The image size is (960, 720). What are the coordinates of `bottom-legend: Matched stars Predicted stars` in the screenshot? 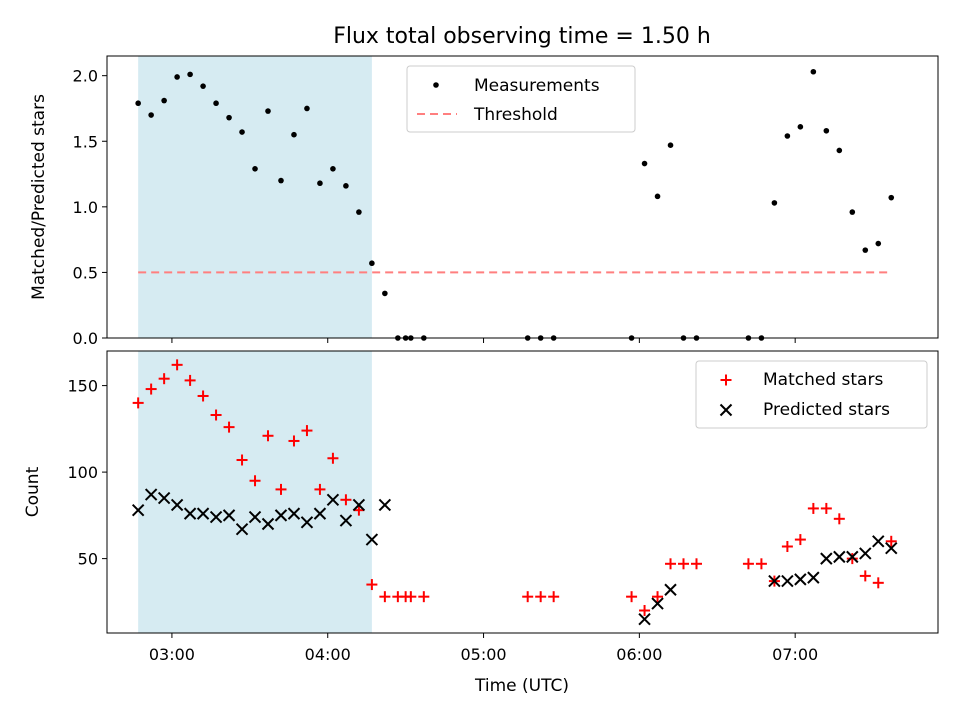 It's located at (811, 394).